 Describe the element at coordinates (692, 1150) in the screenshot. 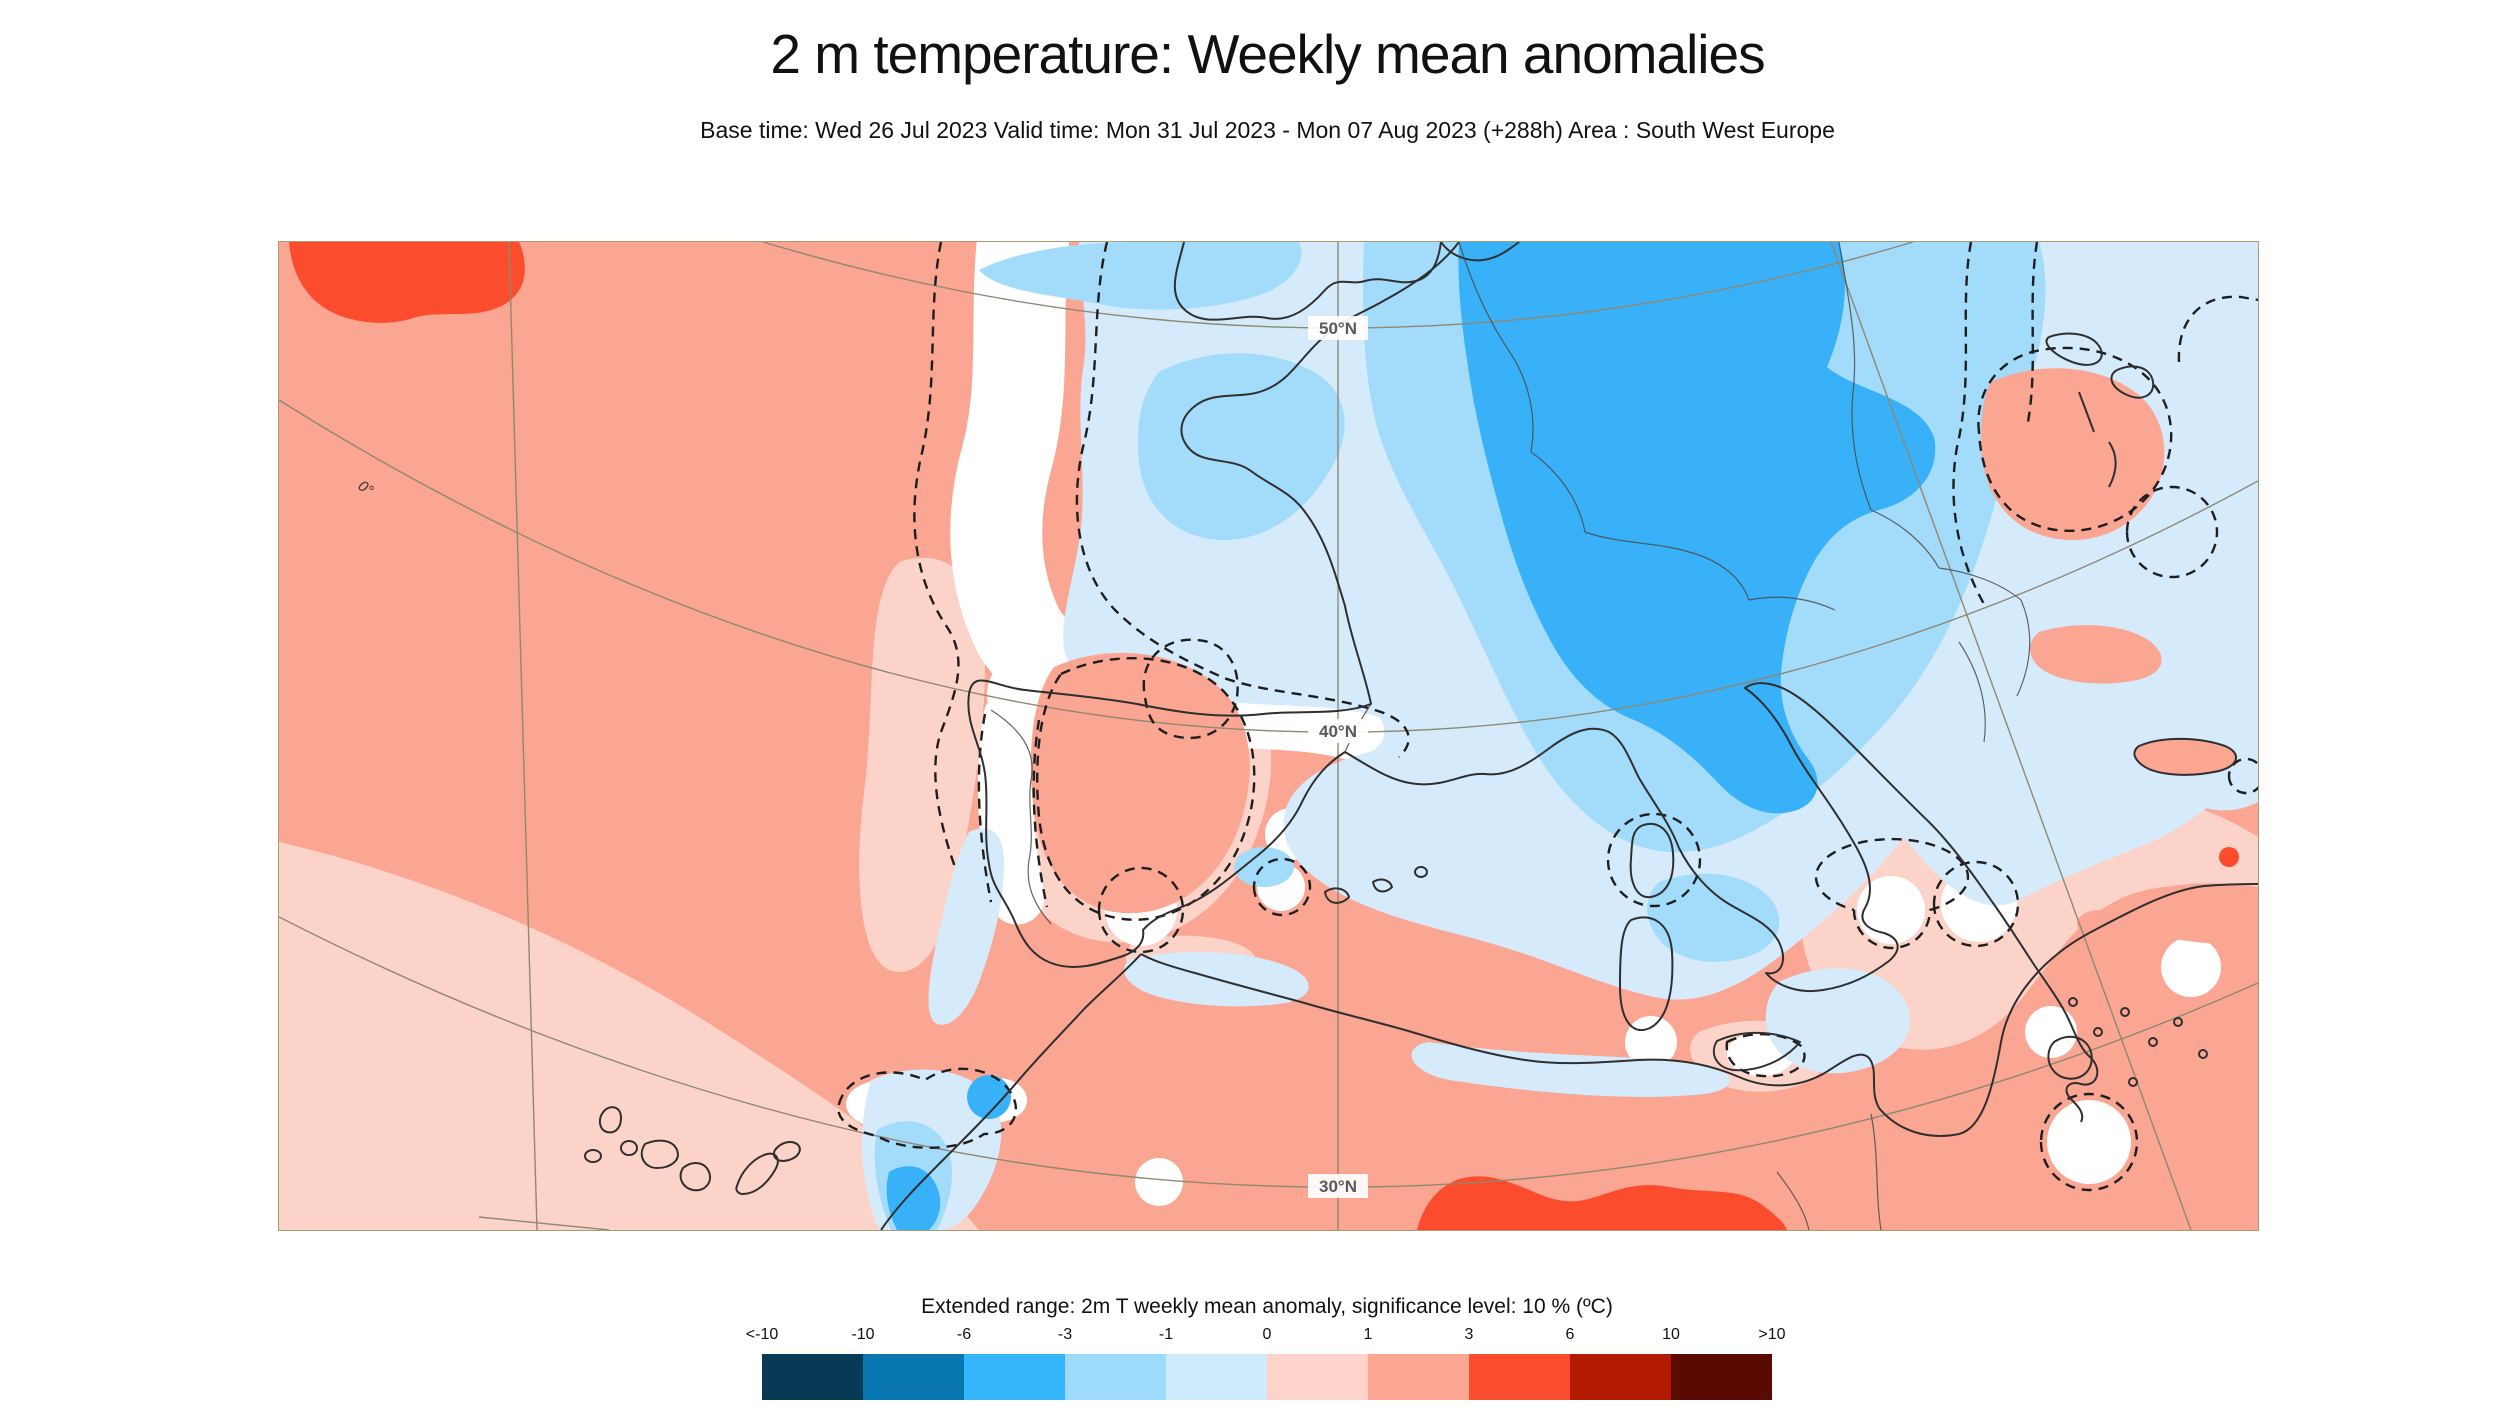

I see `coast-canary-islands` at that location.